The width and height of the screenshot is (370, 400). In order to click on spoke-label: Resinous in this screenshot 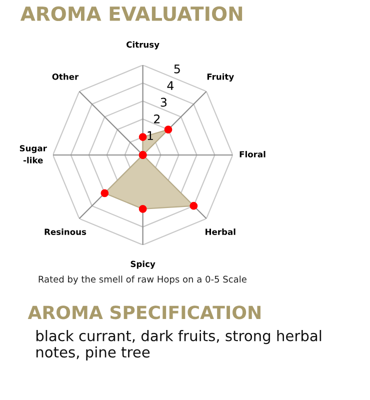, I will do `click(65, 231)`.